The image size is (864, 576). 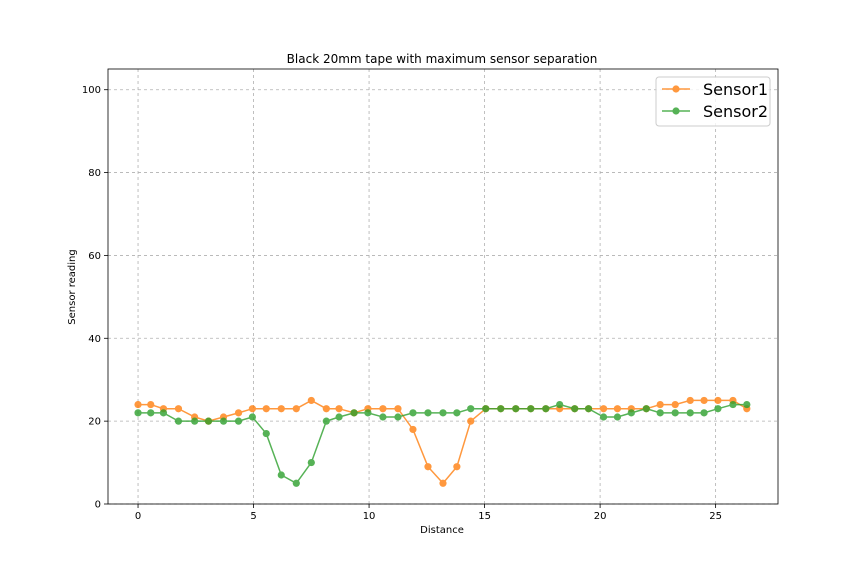 I want to click on y-tick-label: 60, so click(x=94, y=256).